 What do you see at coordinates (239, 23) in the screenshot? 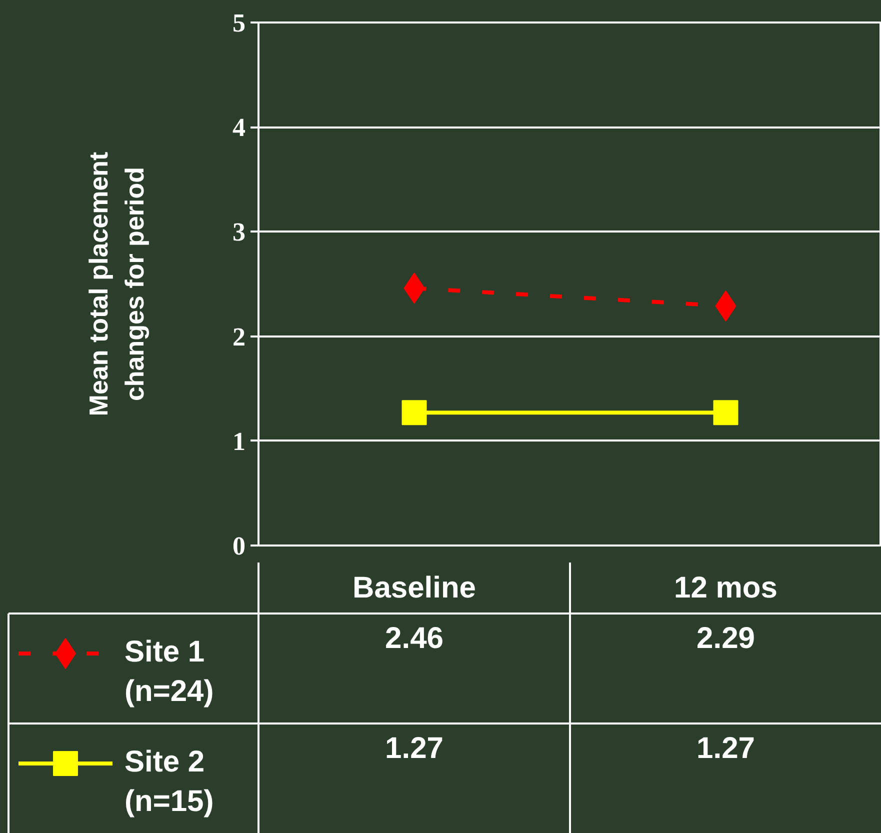
I see `y-tick-label: 5` at bounding box center [239, 23].